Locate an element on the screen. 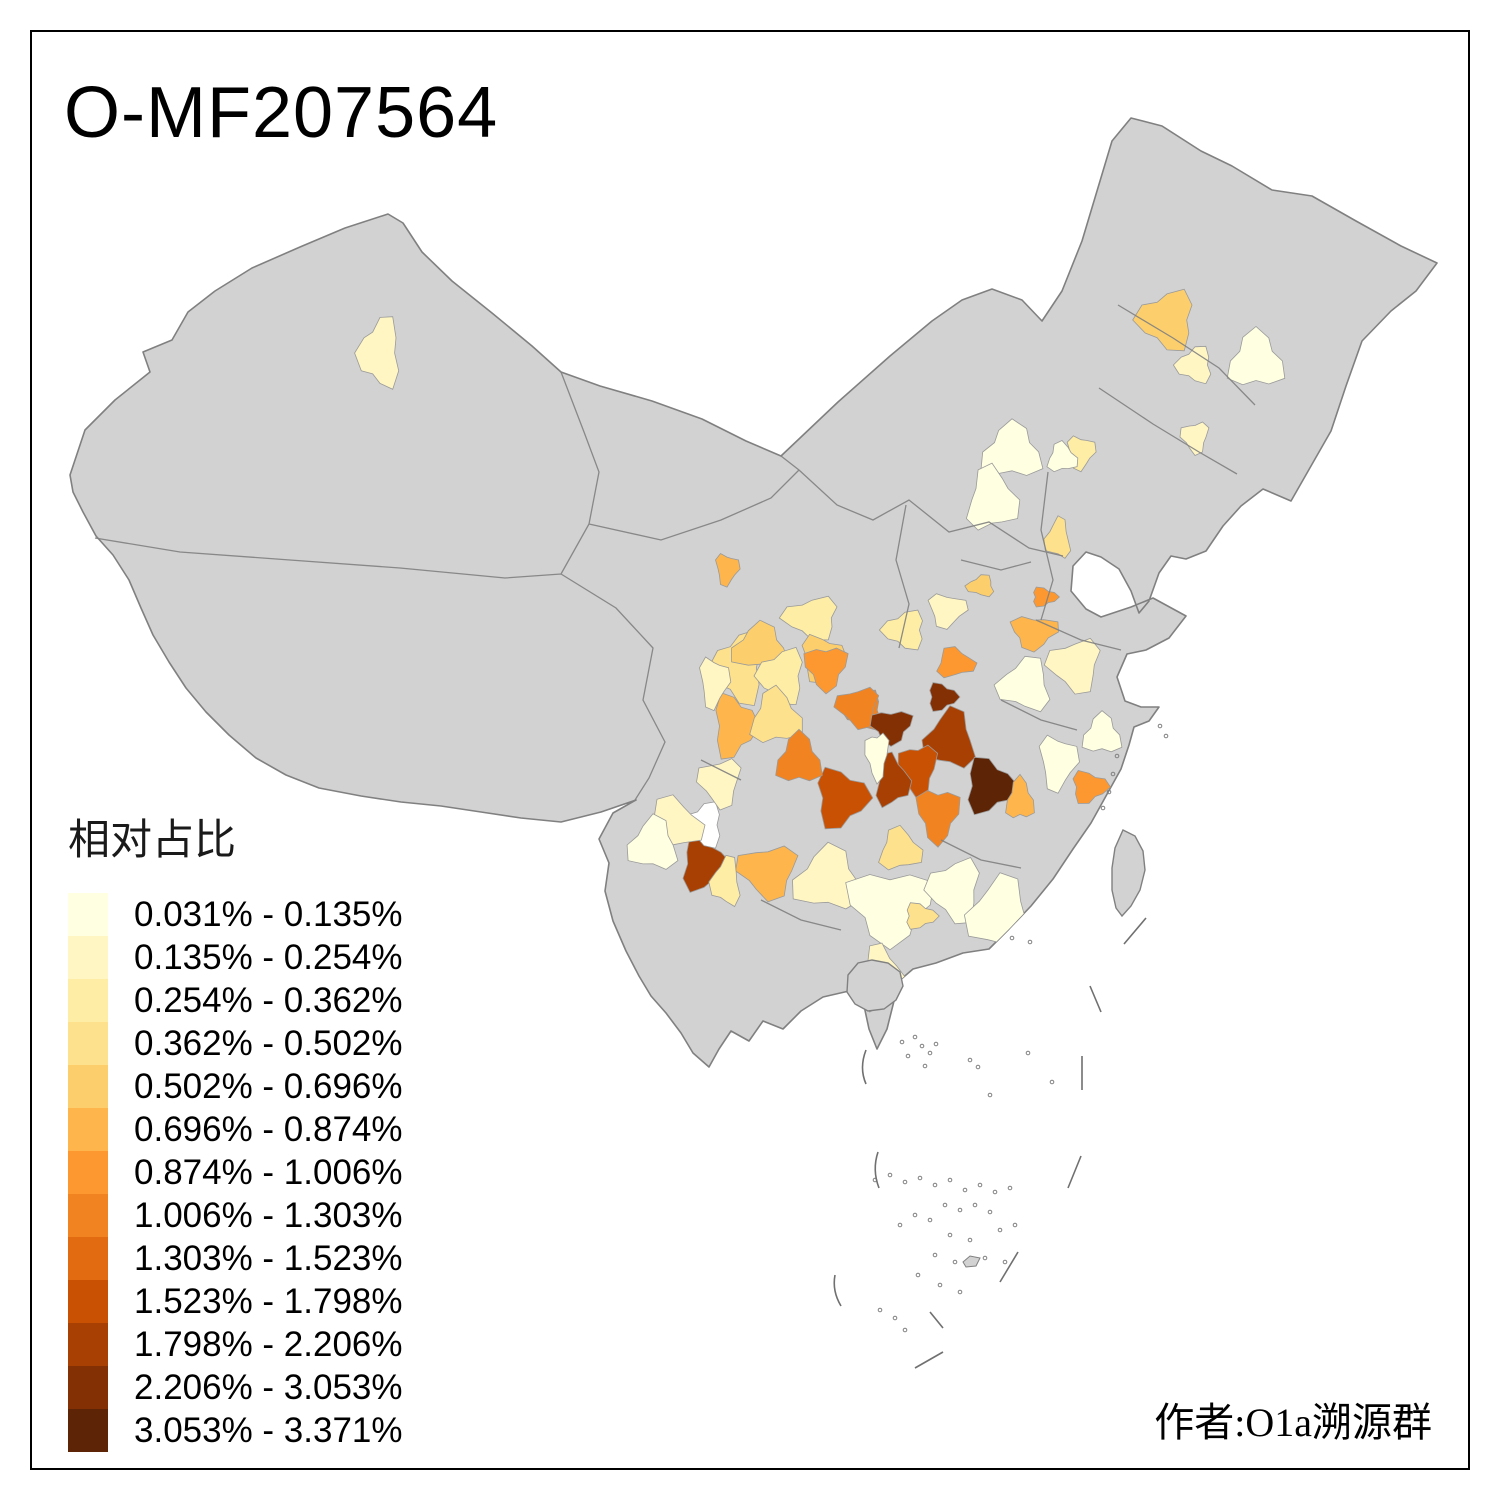 The image size is (1500, 1500). hainan-island is located at coordinates (875, 985).